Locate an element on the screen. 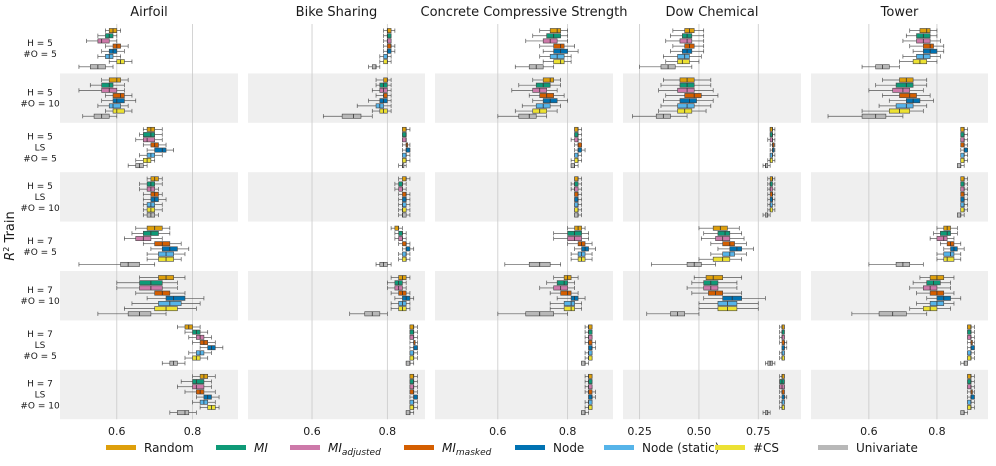 The height and width of the screenshot is (466, 996). legend-label-mi: MI is located at coordinates (261, 448).